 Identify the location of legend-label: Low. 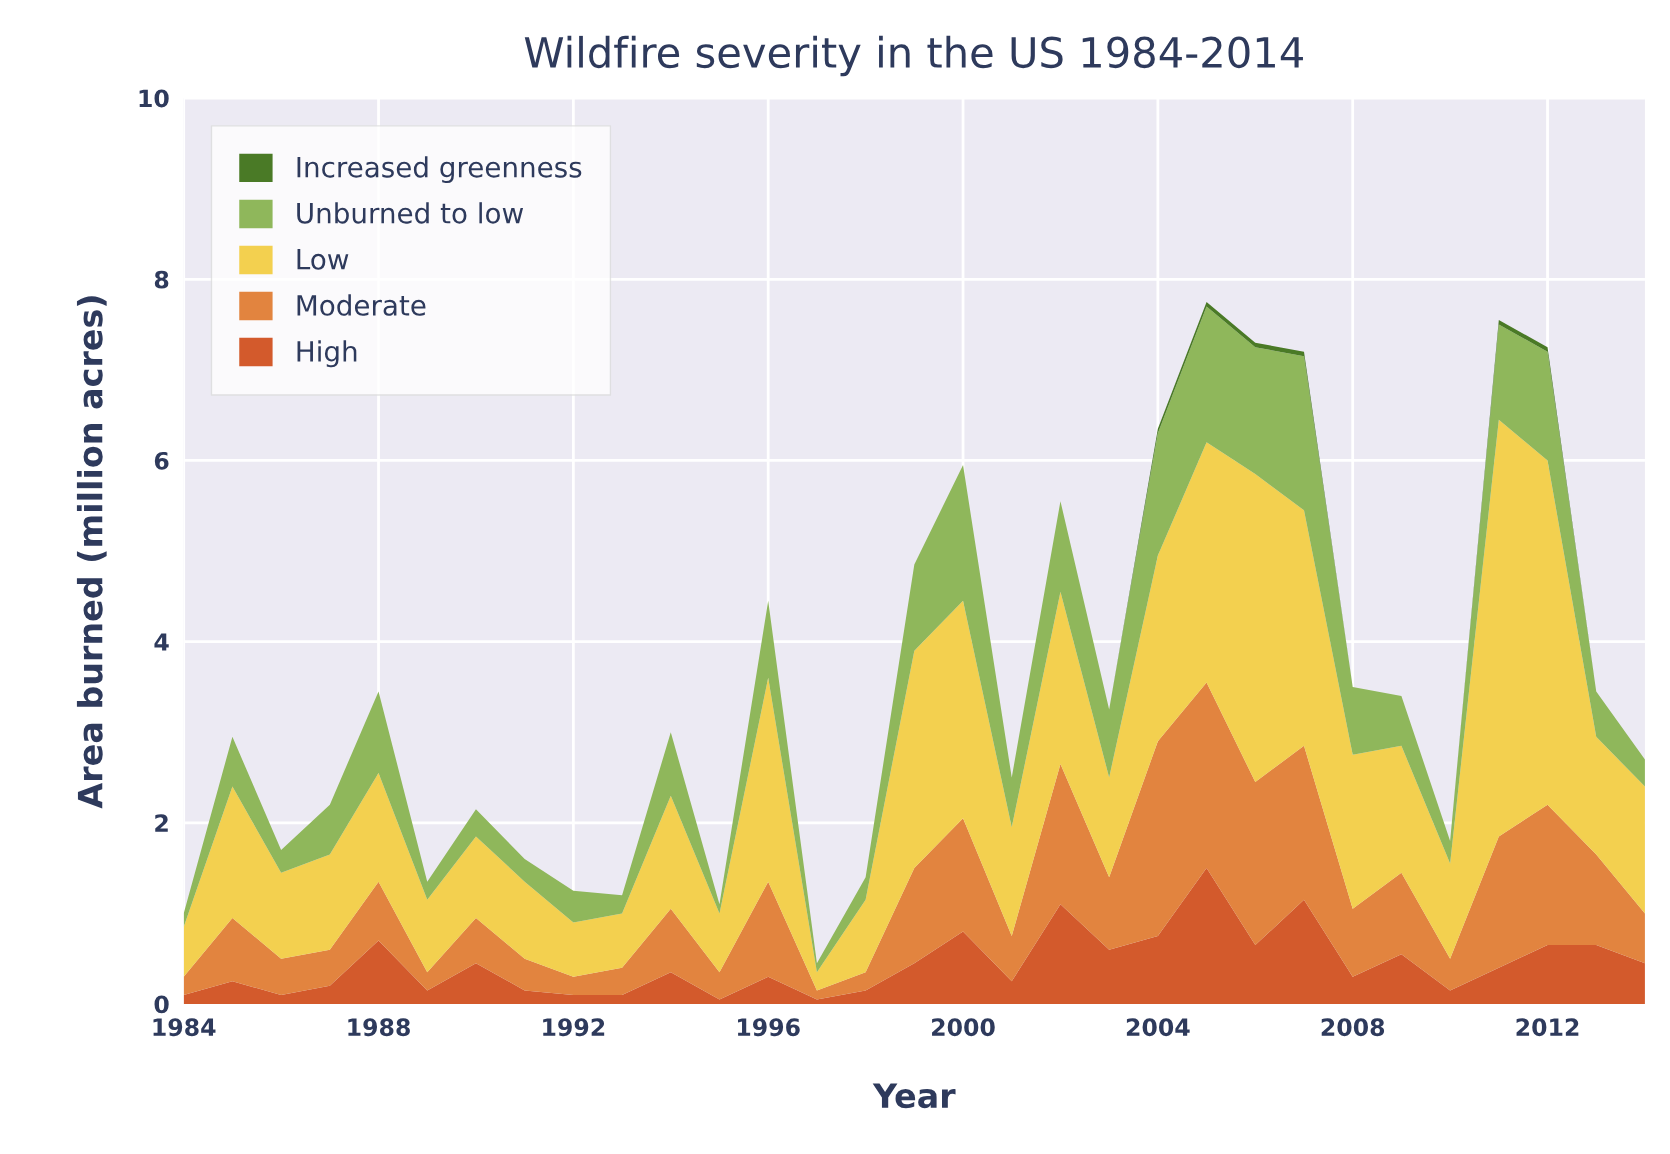
(323, 259).